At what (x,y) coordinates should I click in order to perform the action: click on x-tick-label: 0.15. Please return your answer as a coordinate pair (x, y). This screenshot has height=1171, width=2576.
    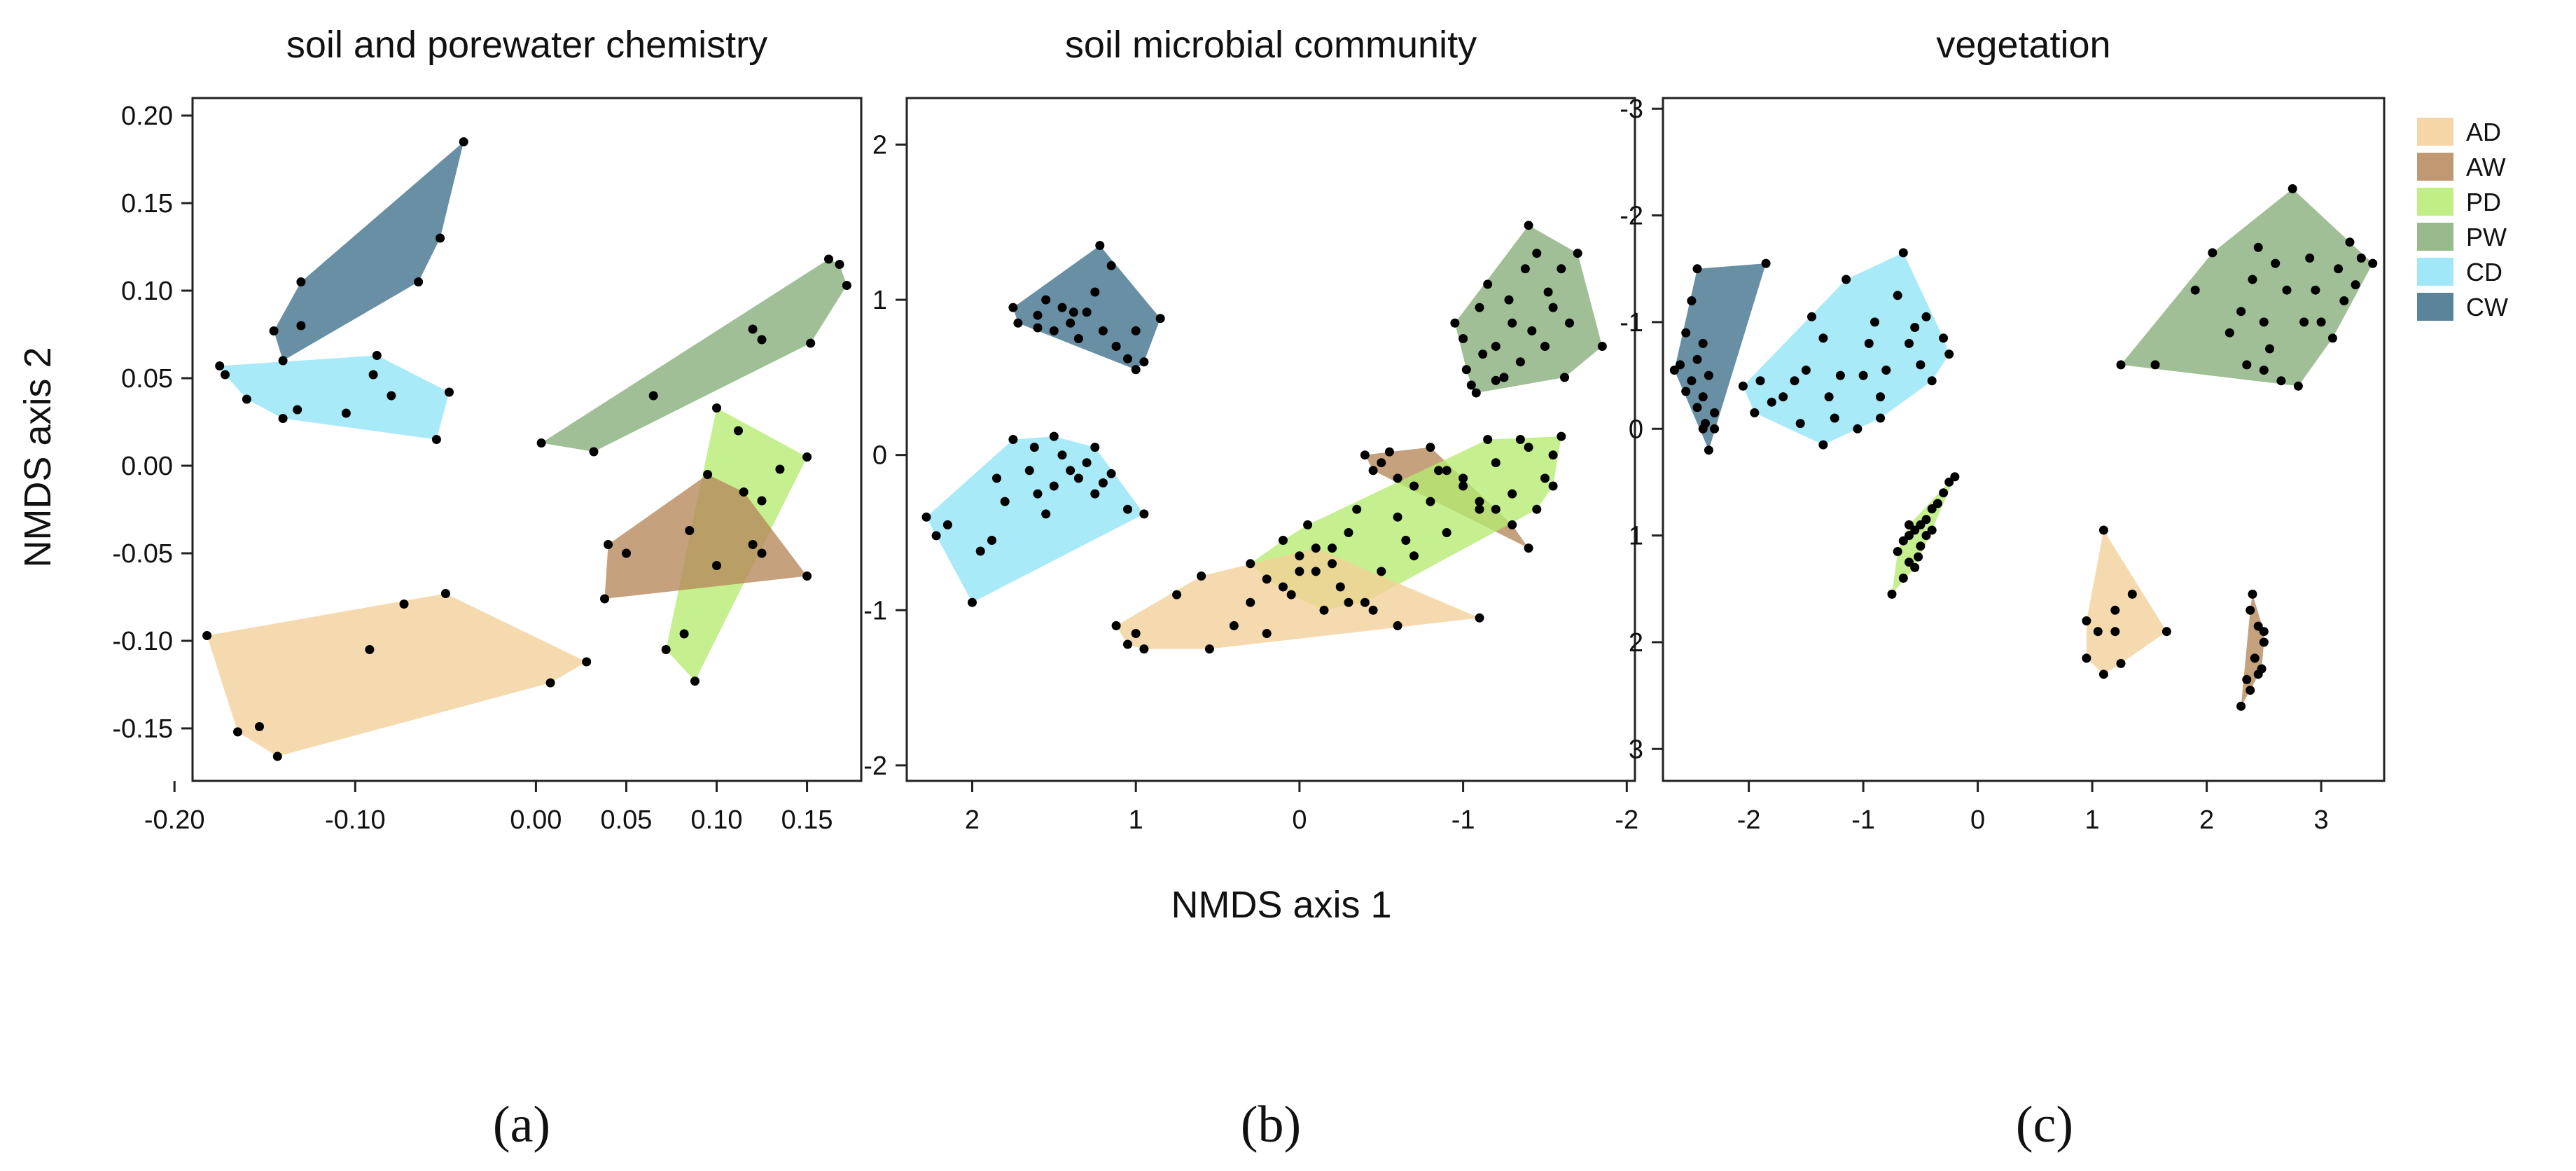
    Looking at the image, I should click on (807, 820).